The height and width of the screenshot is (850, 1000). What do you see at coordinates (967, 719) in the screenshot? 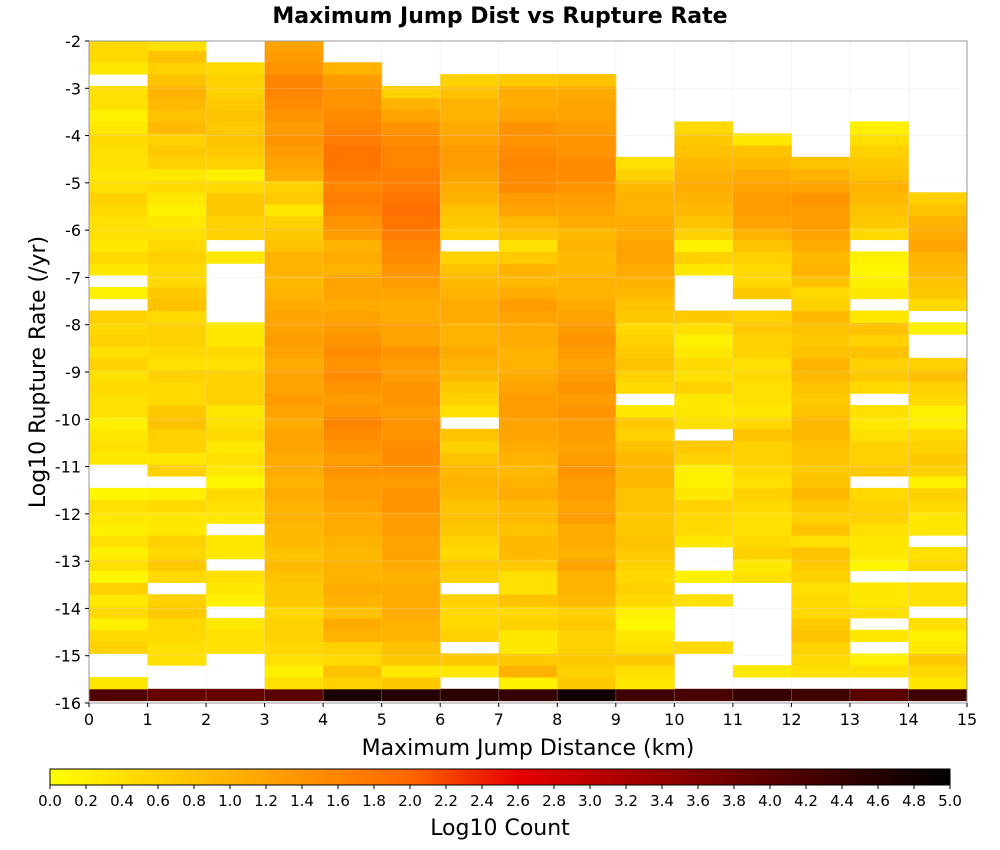
I see `x-tick-label: 15` at bounding box center [967, 719].